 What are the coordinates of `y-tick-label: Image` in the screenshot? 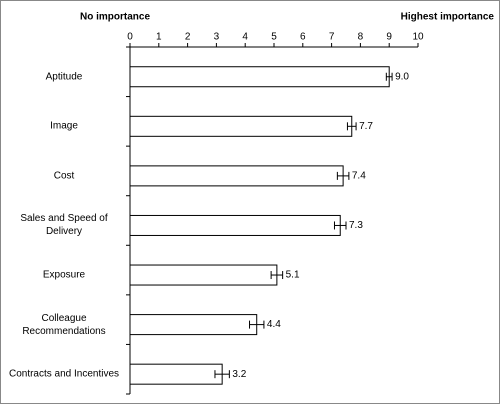 It's located at (64, 126).